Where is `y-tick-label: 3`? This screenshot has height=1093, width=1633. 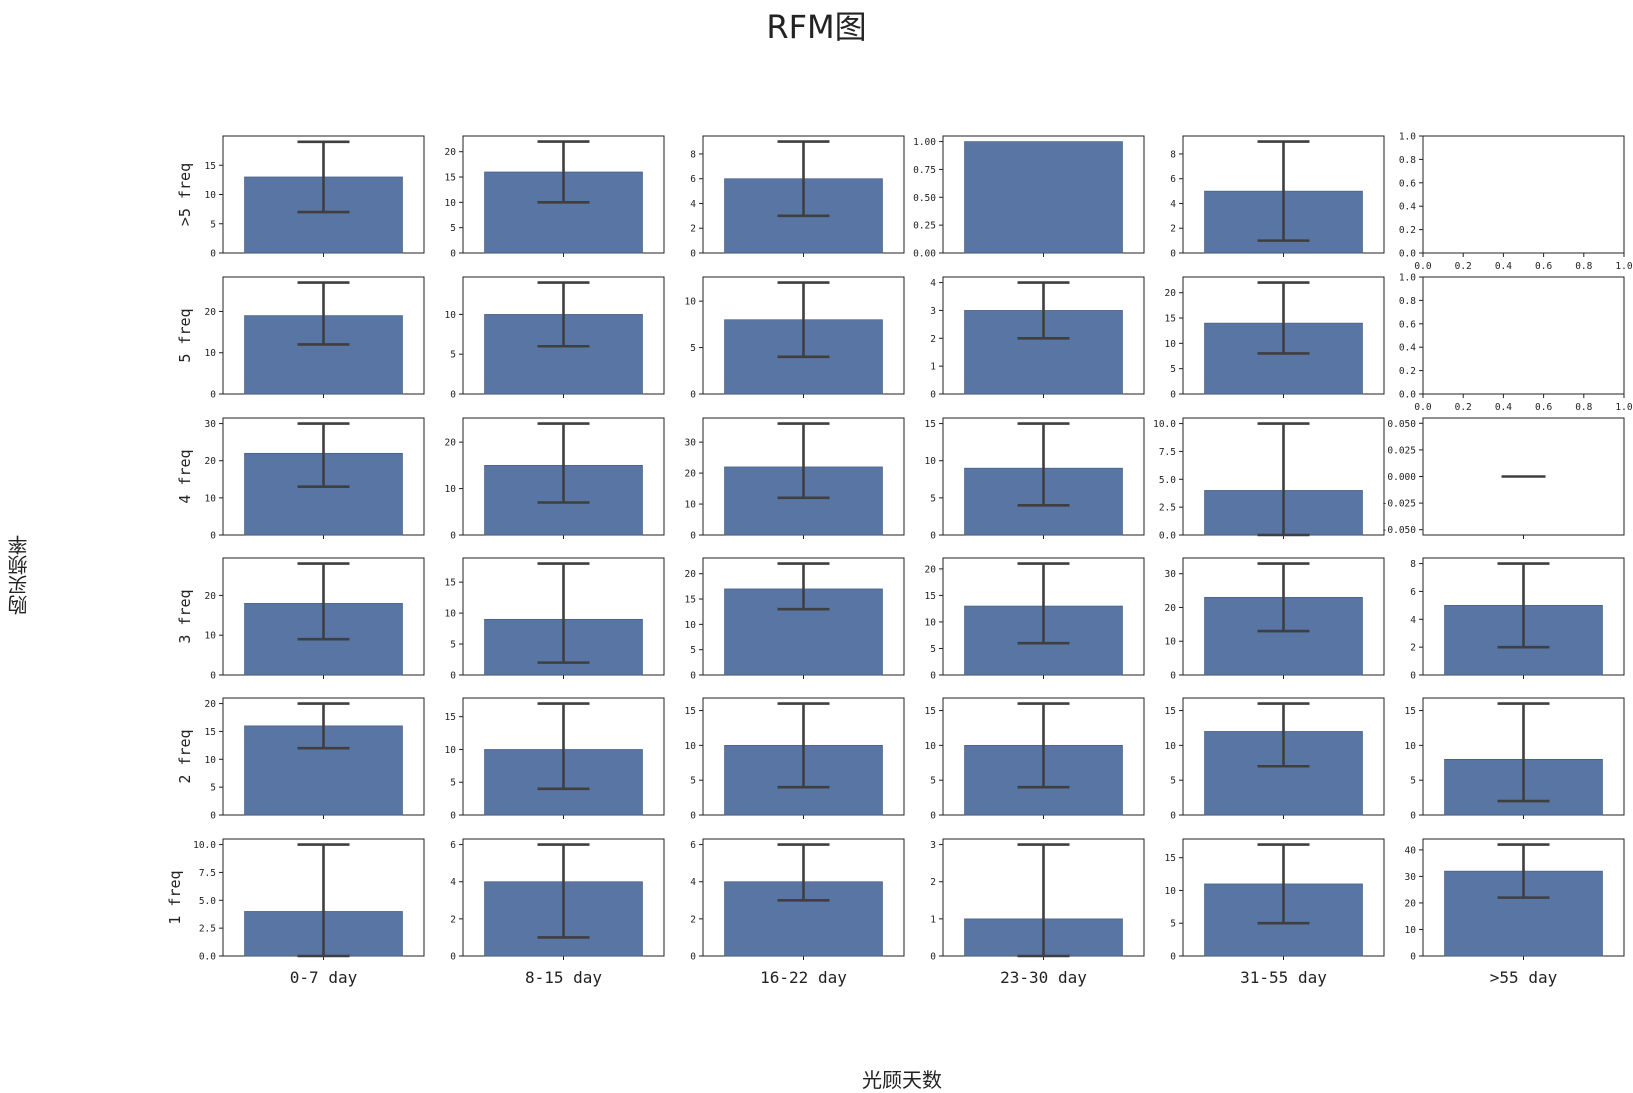
y-tick-label: 3 is located at coordinates (933, 311).